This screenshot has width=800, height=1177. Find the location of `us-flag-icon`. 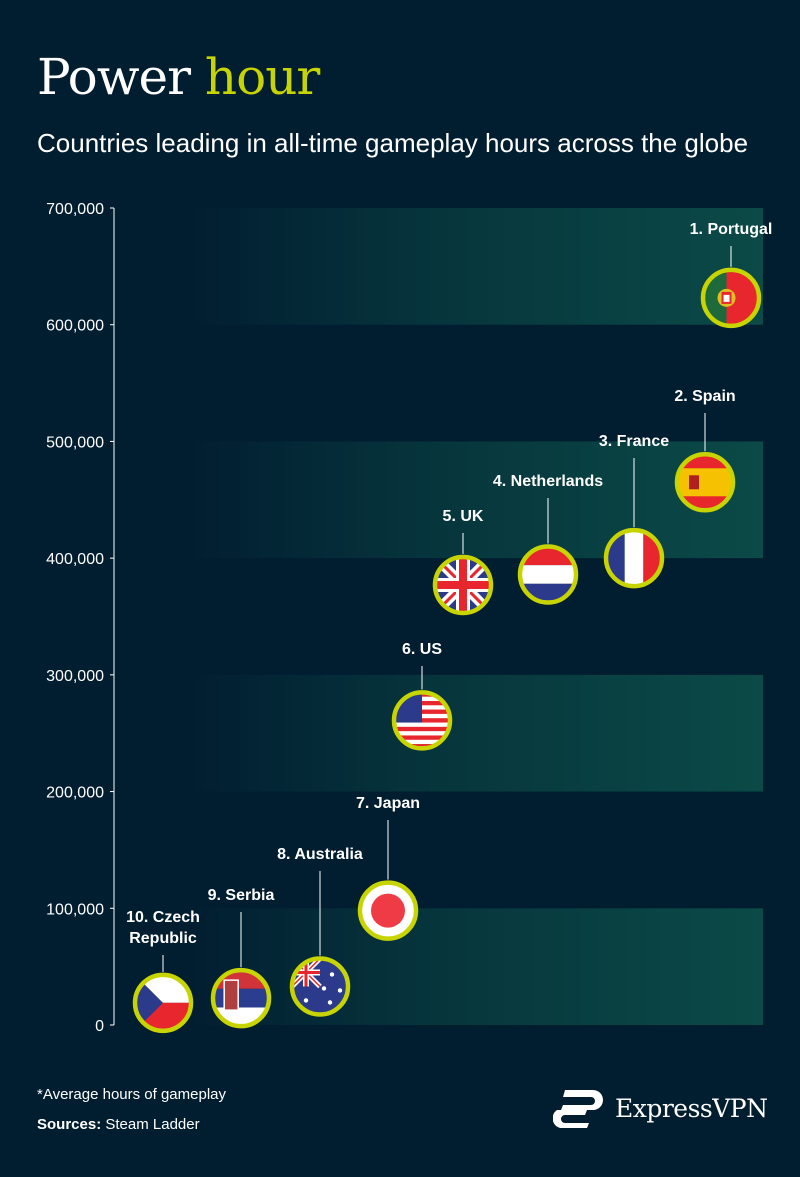

us-flag-icon is located at coordinates (422, 720).